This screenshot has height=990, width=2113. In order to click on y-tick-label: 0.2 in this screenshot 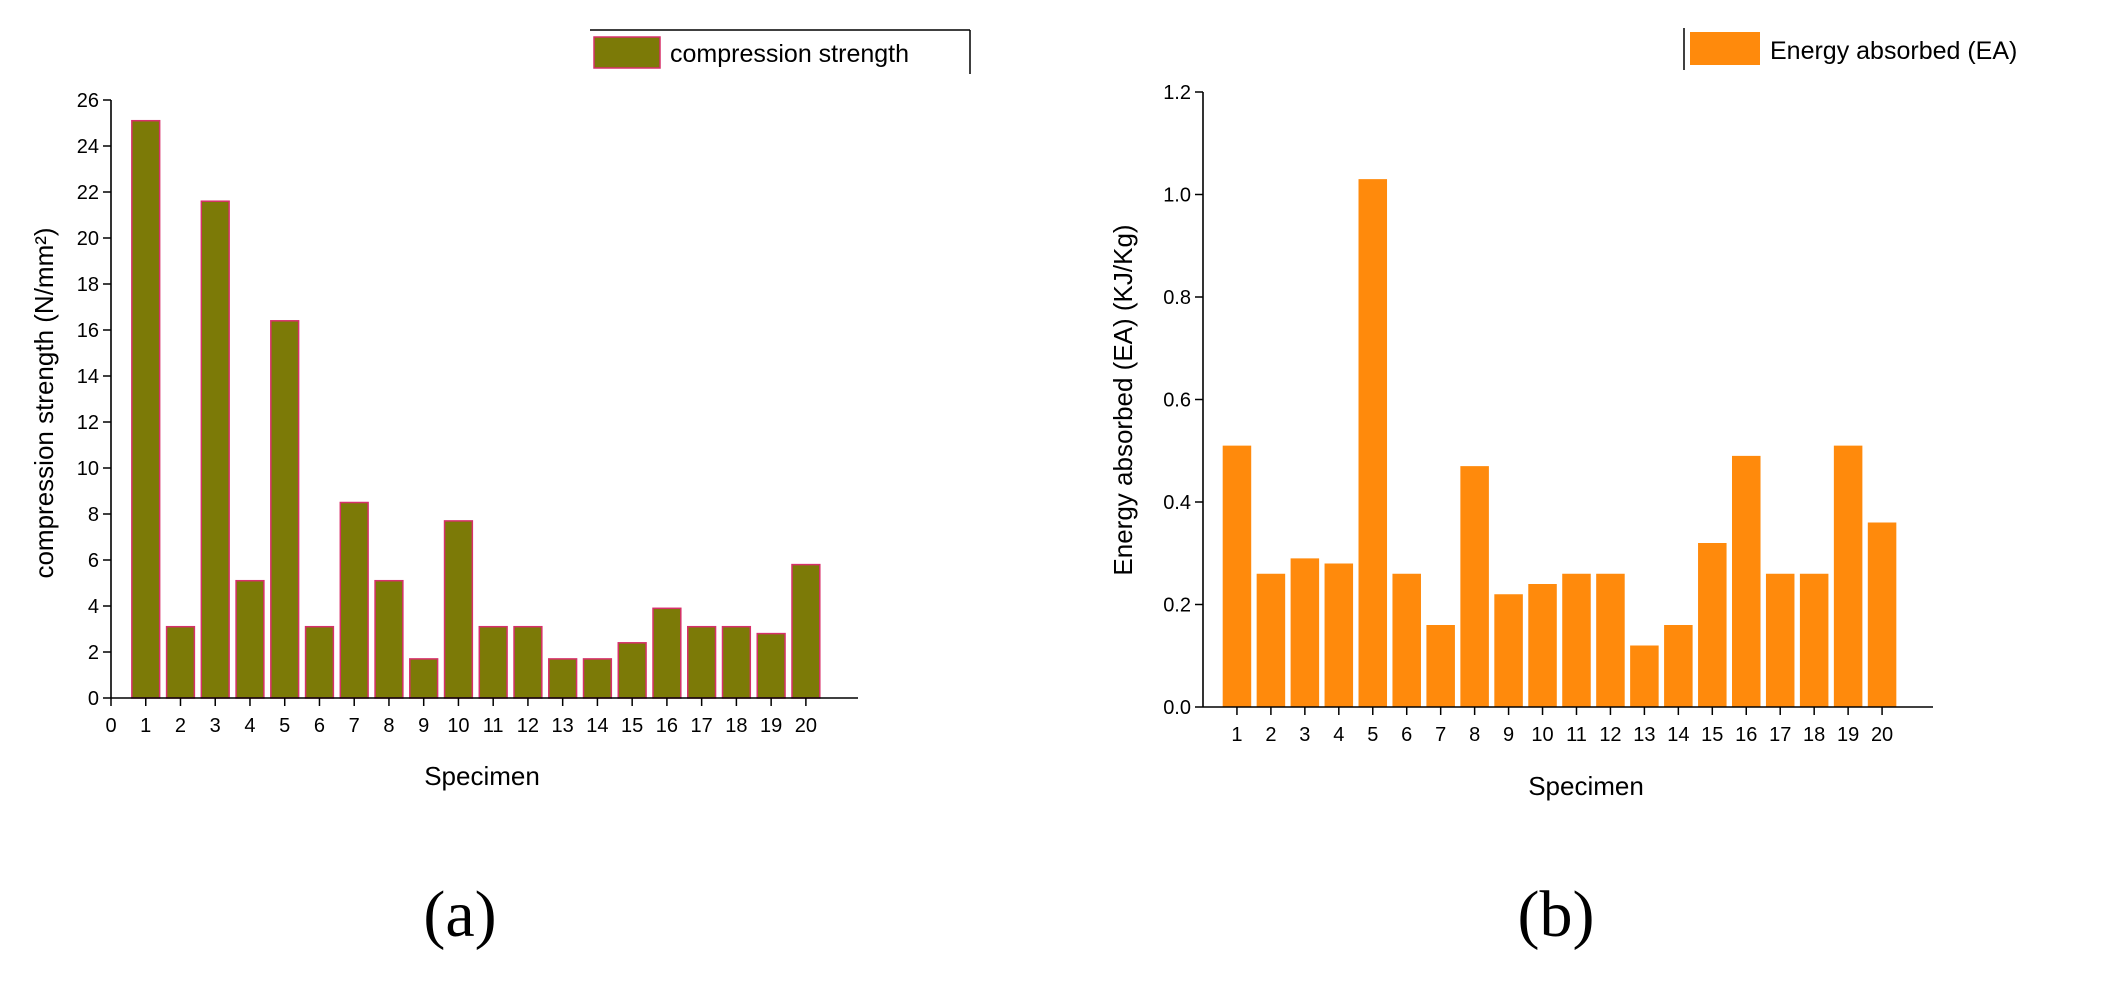, I will do `click(1177, 606)`.